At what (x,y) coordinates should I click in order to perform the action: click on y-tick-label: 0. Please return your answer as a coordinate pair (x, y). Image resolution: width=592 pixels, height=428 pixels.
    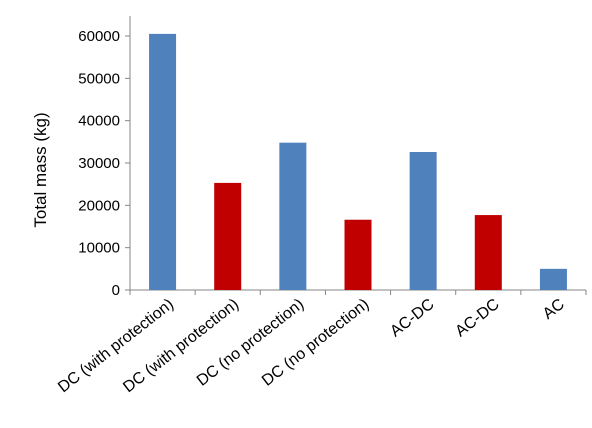
    Looking at the image, I should click on (116, 290).